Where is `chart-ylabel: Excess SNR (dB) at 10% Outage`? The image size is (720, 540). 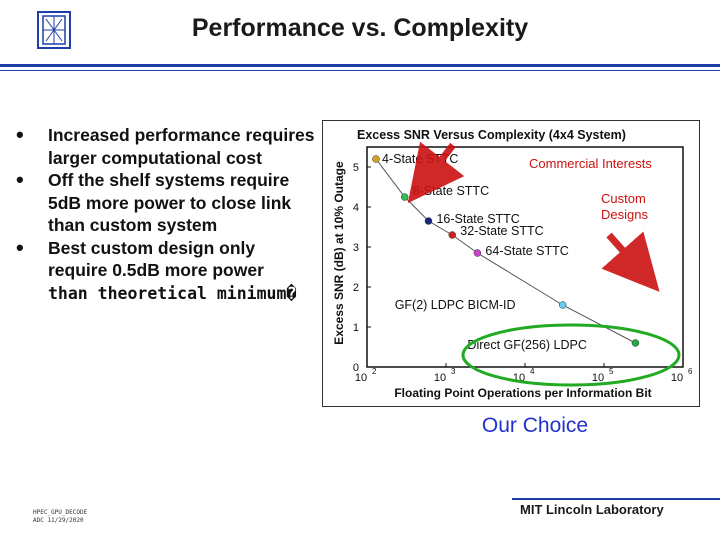 chart-ylabel: Excess SNR (dB) at 10% Outage is located at coordinates (339, 253).